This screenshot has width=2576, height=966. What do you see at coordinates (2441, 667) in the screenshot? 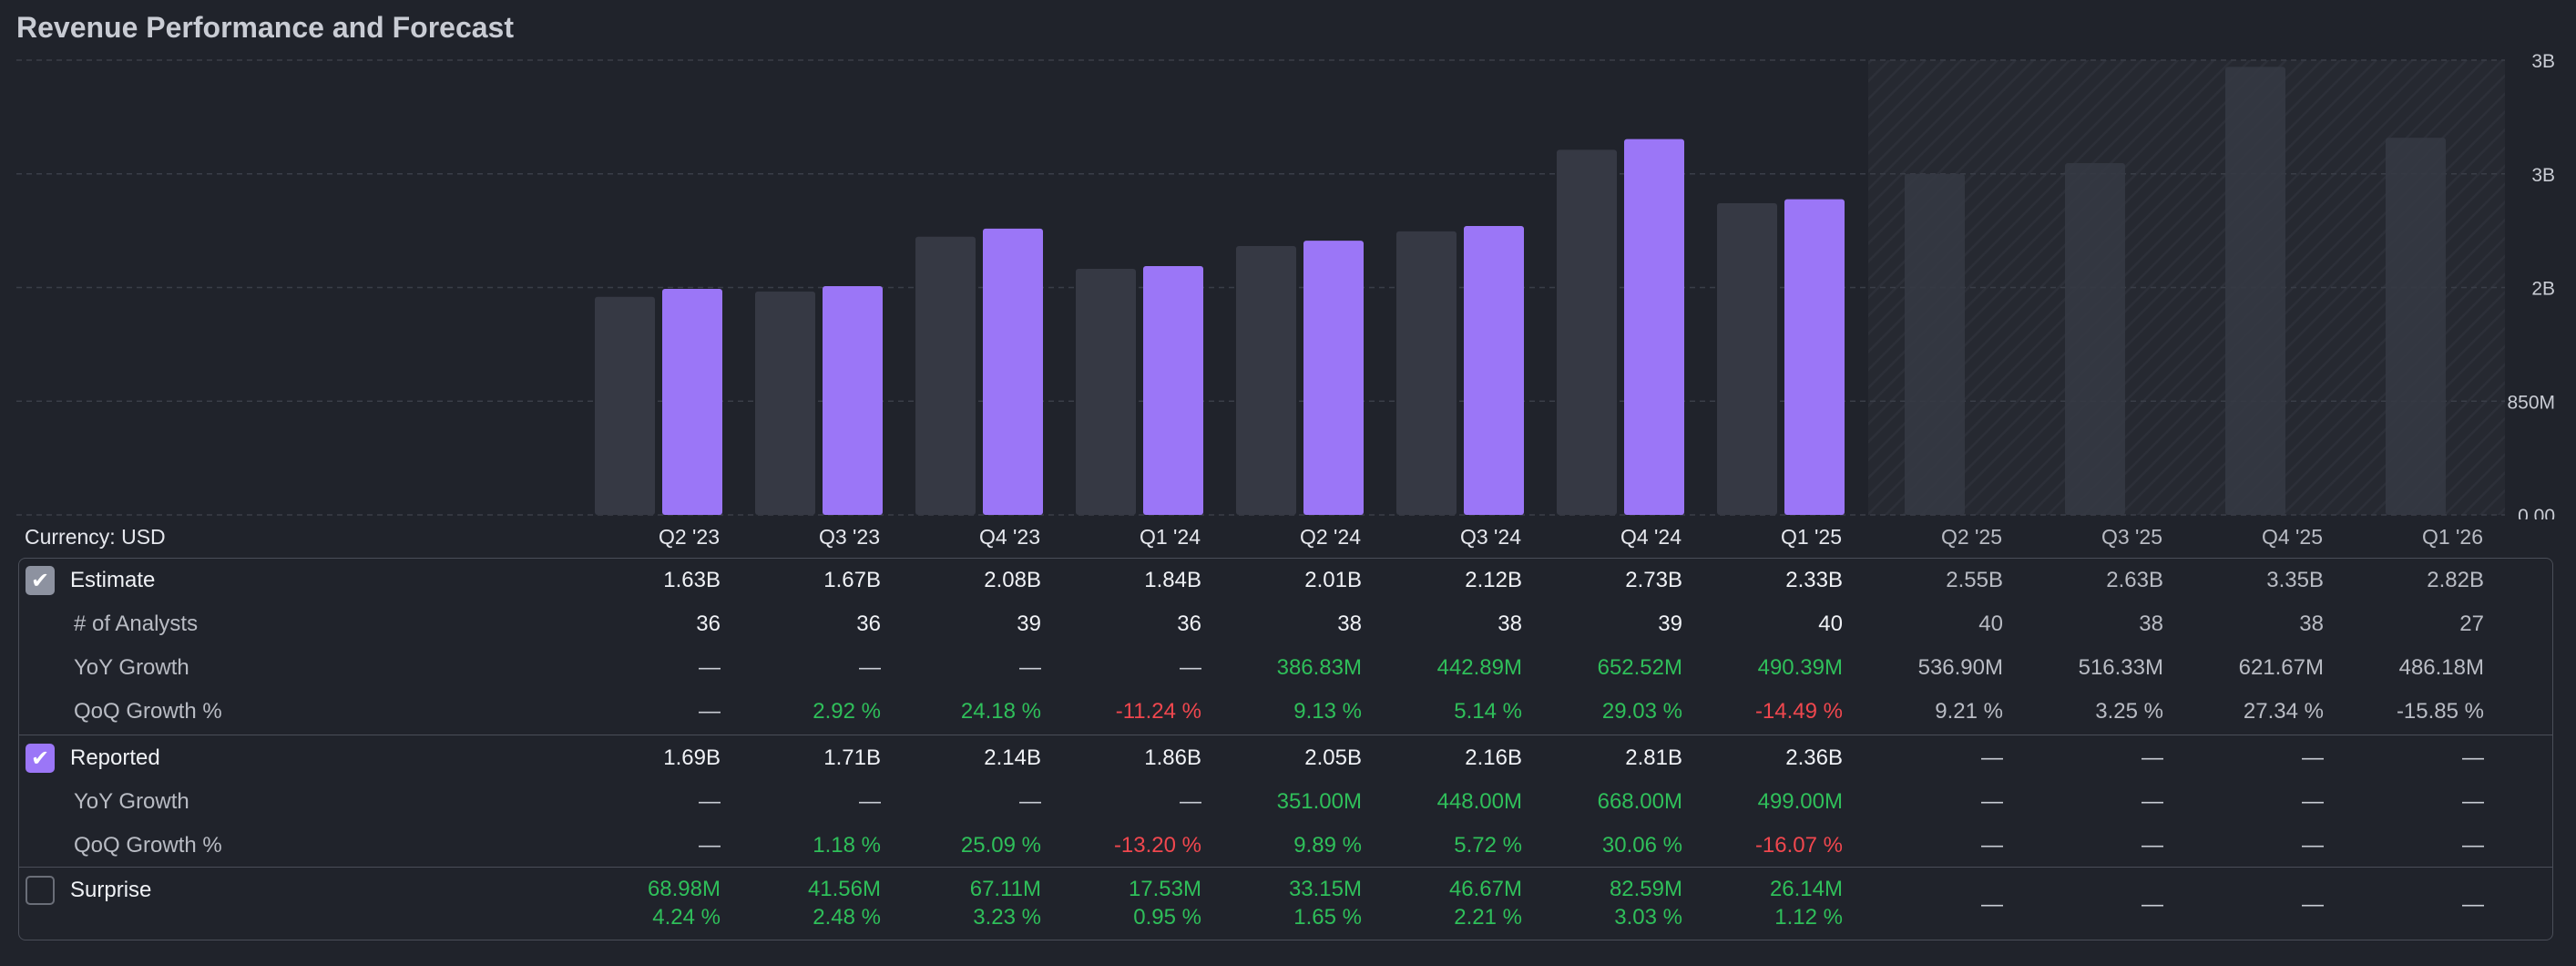
I see `table-cell: 486.18M` at bounding box center [2441, 667].